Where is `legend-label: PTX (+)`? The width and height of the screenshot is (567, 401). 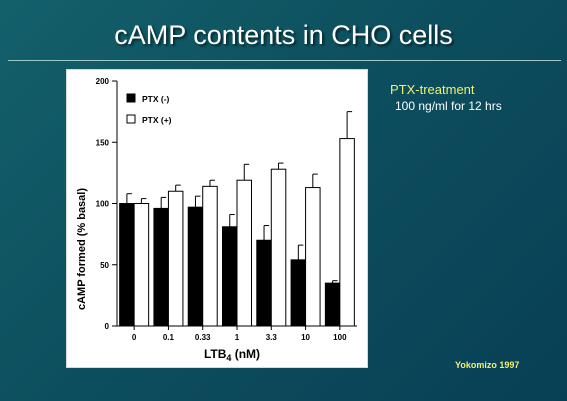
legend-label: PTX (+) is located at coordinates (157, 120).